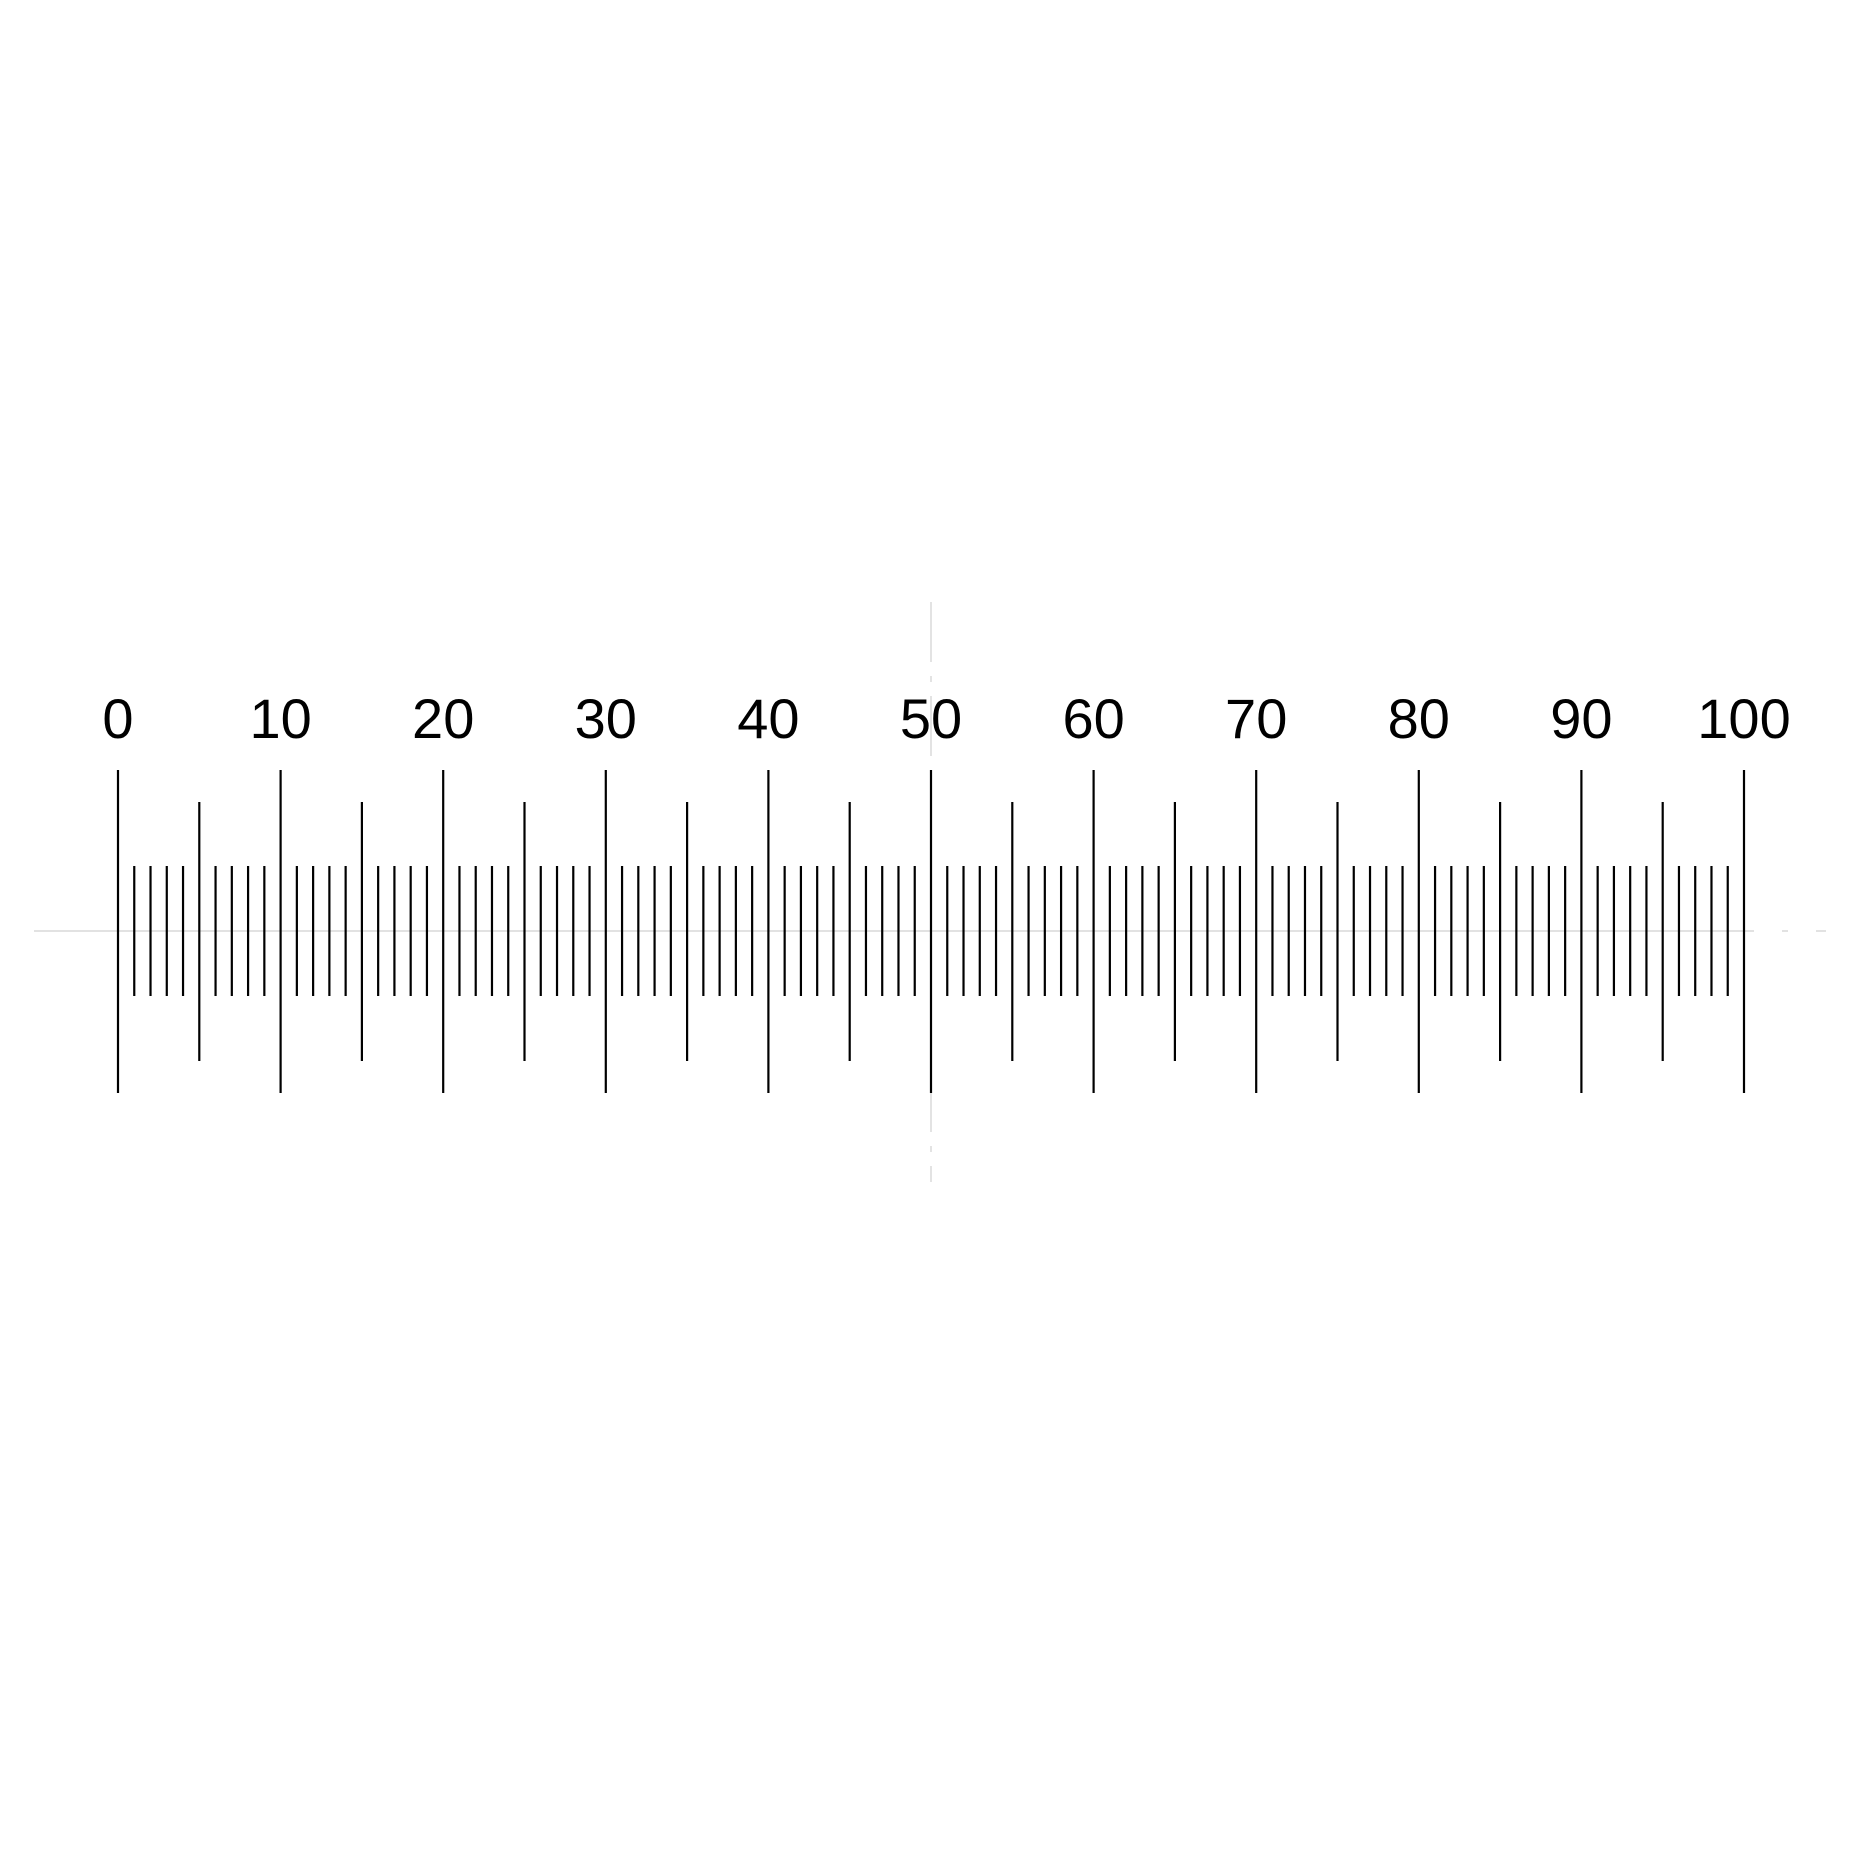 The image size is (1860, 1860). What do you see at coordinates (606, 718) in the screenshot?
I see `scale-label: 30` at bounding box center [606, 718].